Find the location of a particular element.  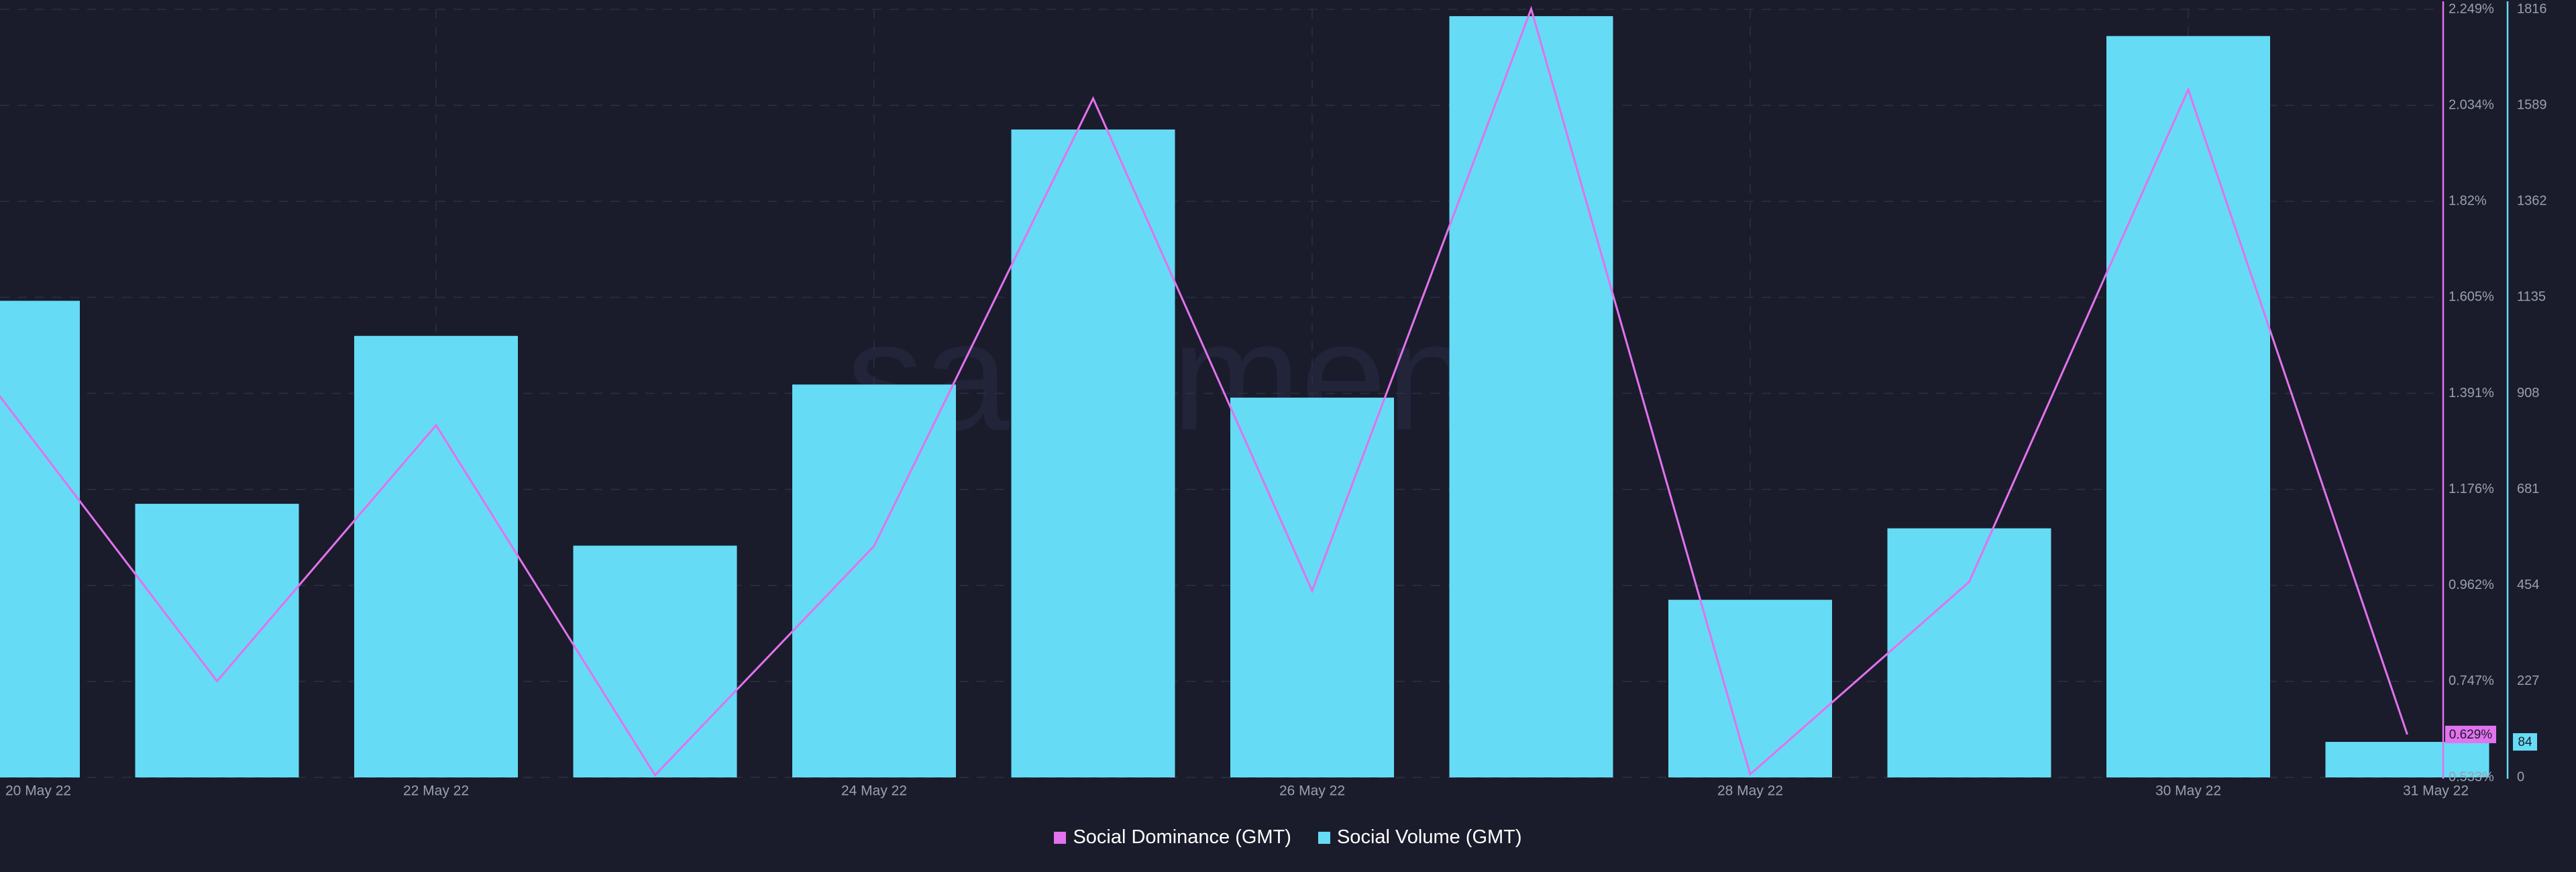

volume-tick-label: 1816 is located at coordinates (2532, 8).